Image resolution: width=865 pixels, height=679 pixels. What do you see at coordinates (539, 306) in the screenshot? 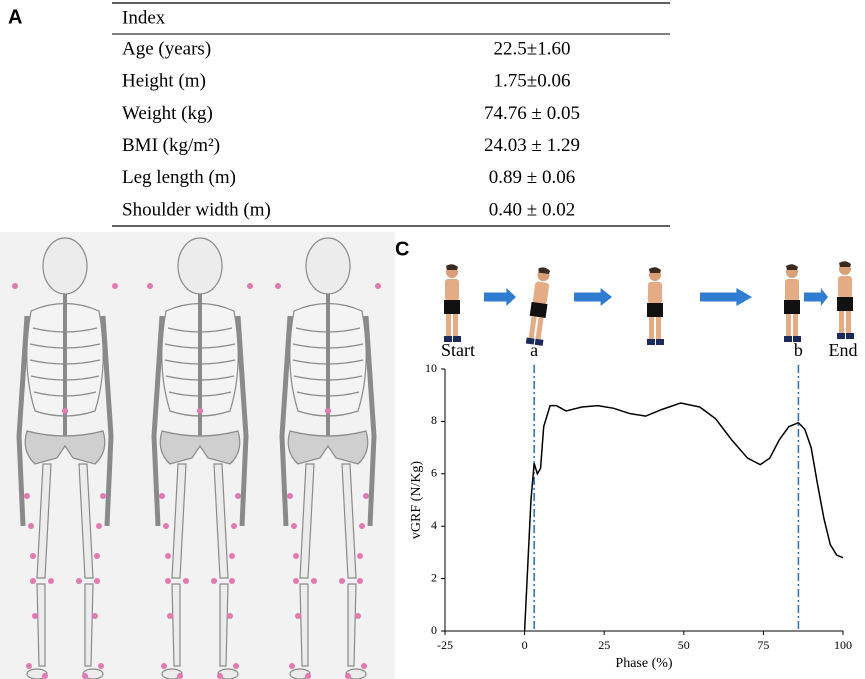
I see `person-step` at bounding box center [539, 306].